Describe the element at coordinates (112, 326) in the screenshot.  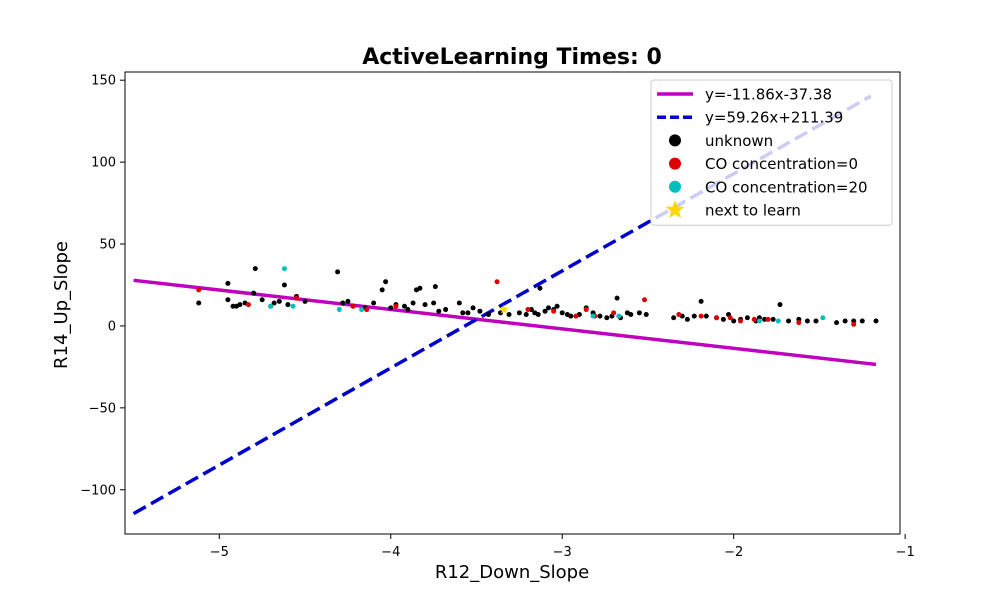
I see `y-tick-label: 0` at that location.